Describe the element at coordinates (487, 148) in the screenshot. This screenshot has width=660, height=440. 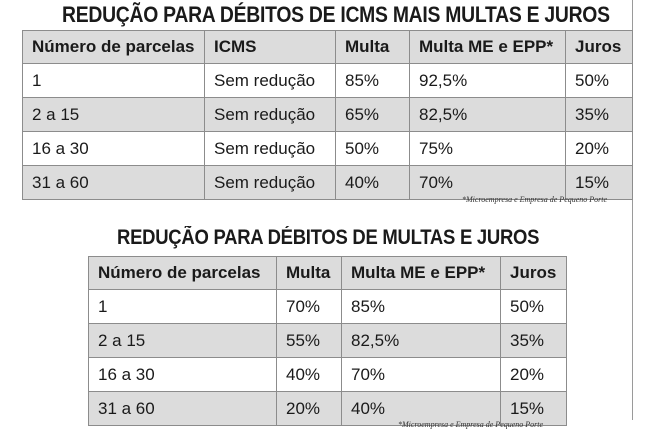
I see `table-cell: 75%` at that location.